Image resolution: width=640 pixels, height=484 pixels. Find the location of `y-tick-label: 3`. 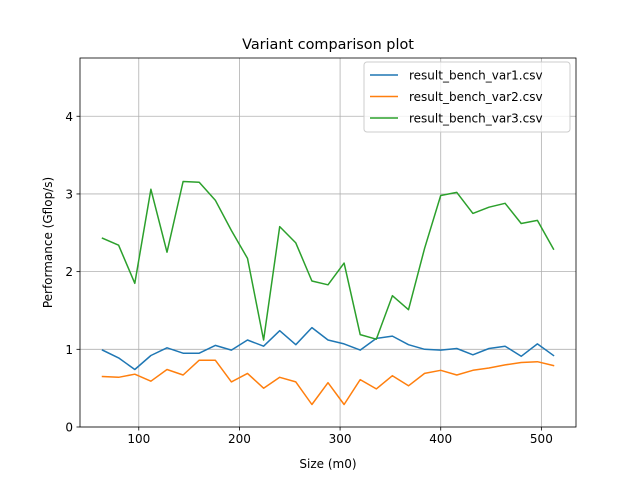

y-tick-label: 3 is located at coordinates (69, 194).